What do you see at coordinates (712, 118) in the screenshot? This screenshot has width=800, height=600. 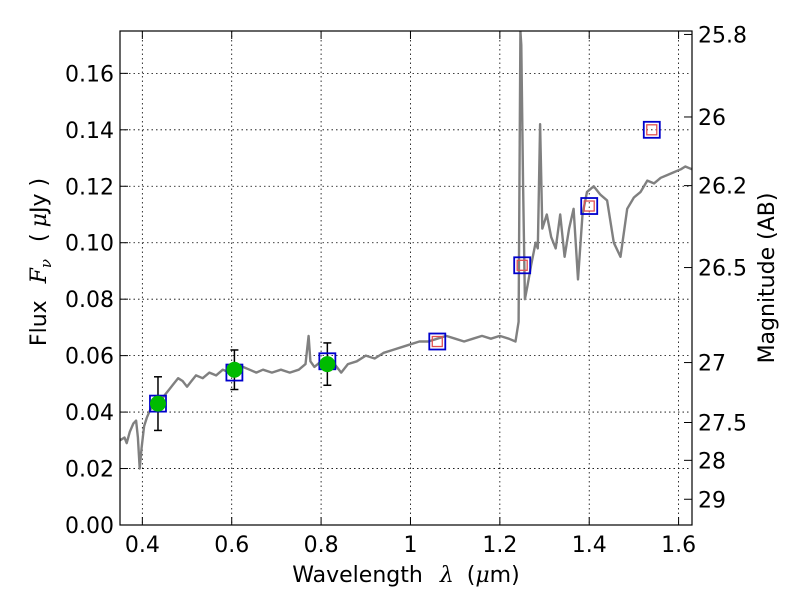 I see `y2-tick-label: 26` at bounding box center [712, 118].